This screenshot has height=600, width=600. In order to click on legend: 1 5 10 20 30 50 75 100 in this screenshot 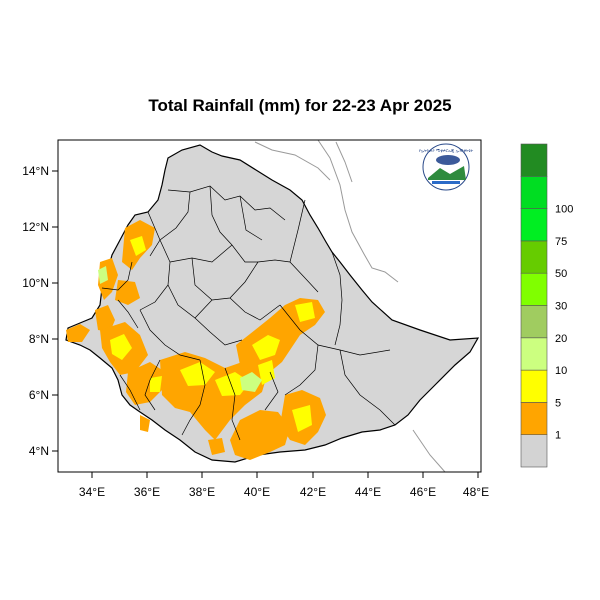, I will do `click(546, 305)`.